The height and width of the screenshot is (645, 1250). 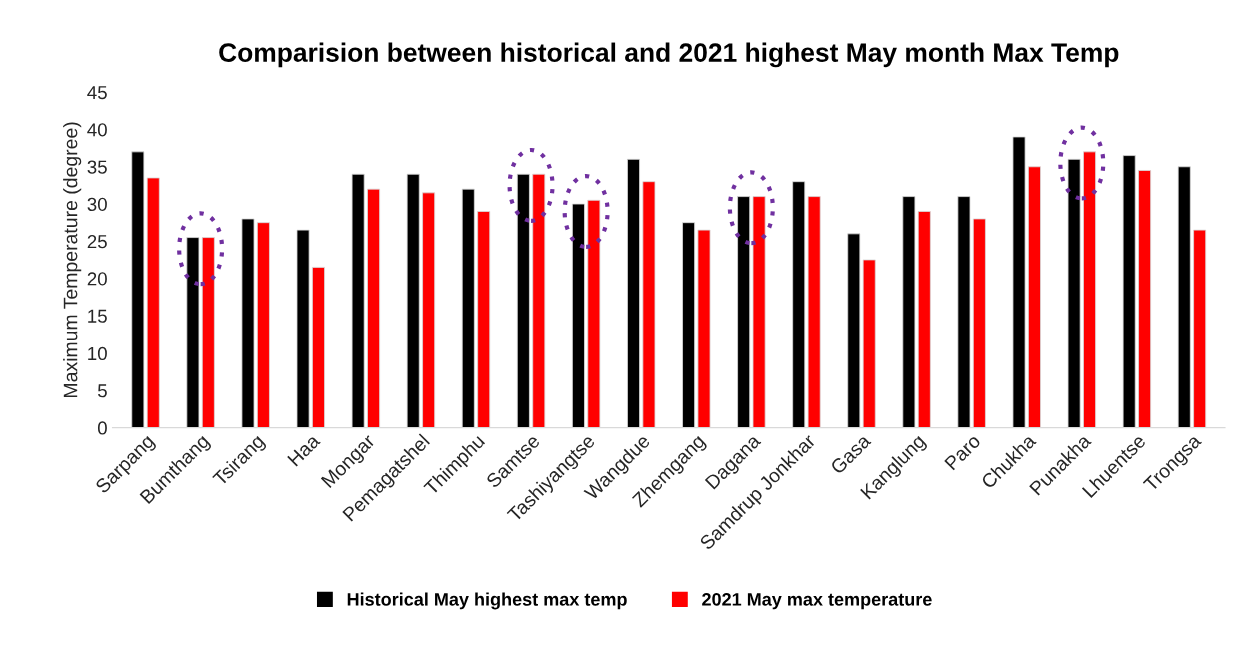 I want to click on chart-title: Comparision between historical and 2021 highest May month Max Temp, so click(x=669, y=55).